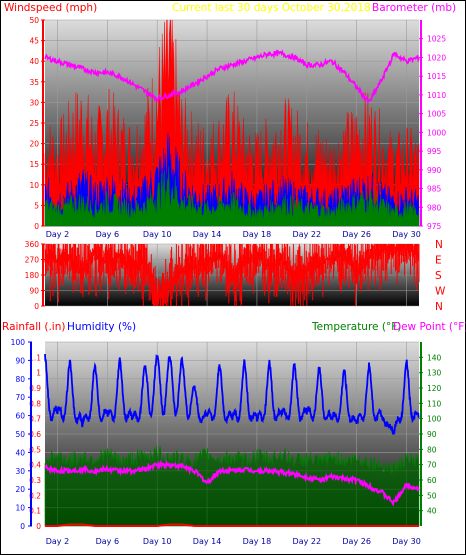 The image size is (466, 555). Describe the element at coordinates (35, 357) in the screenshot. I see `rain-tick-label: 1.1` at that location.